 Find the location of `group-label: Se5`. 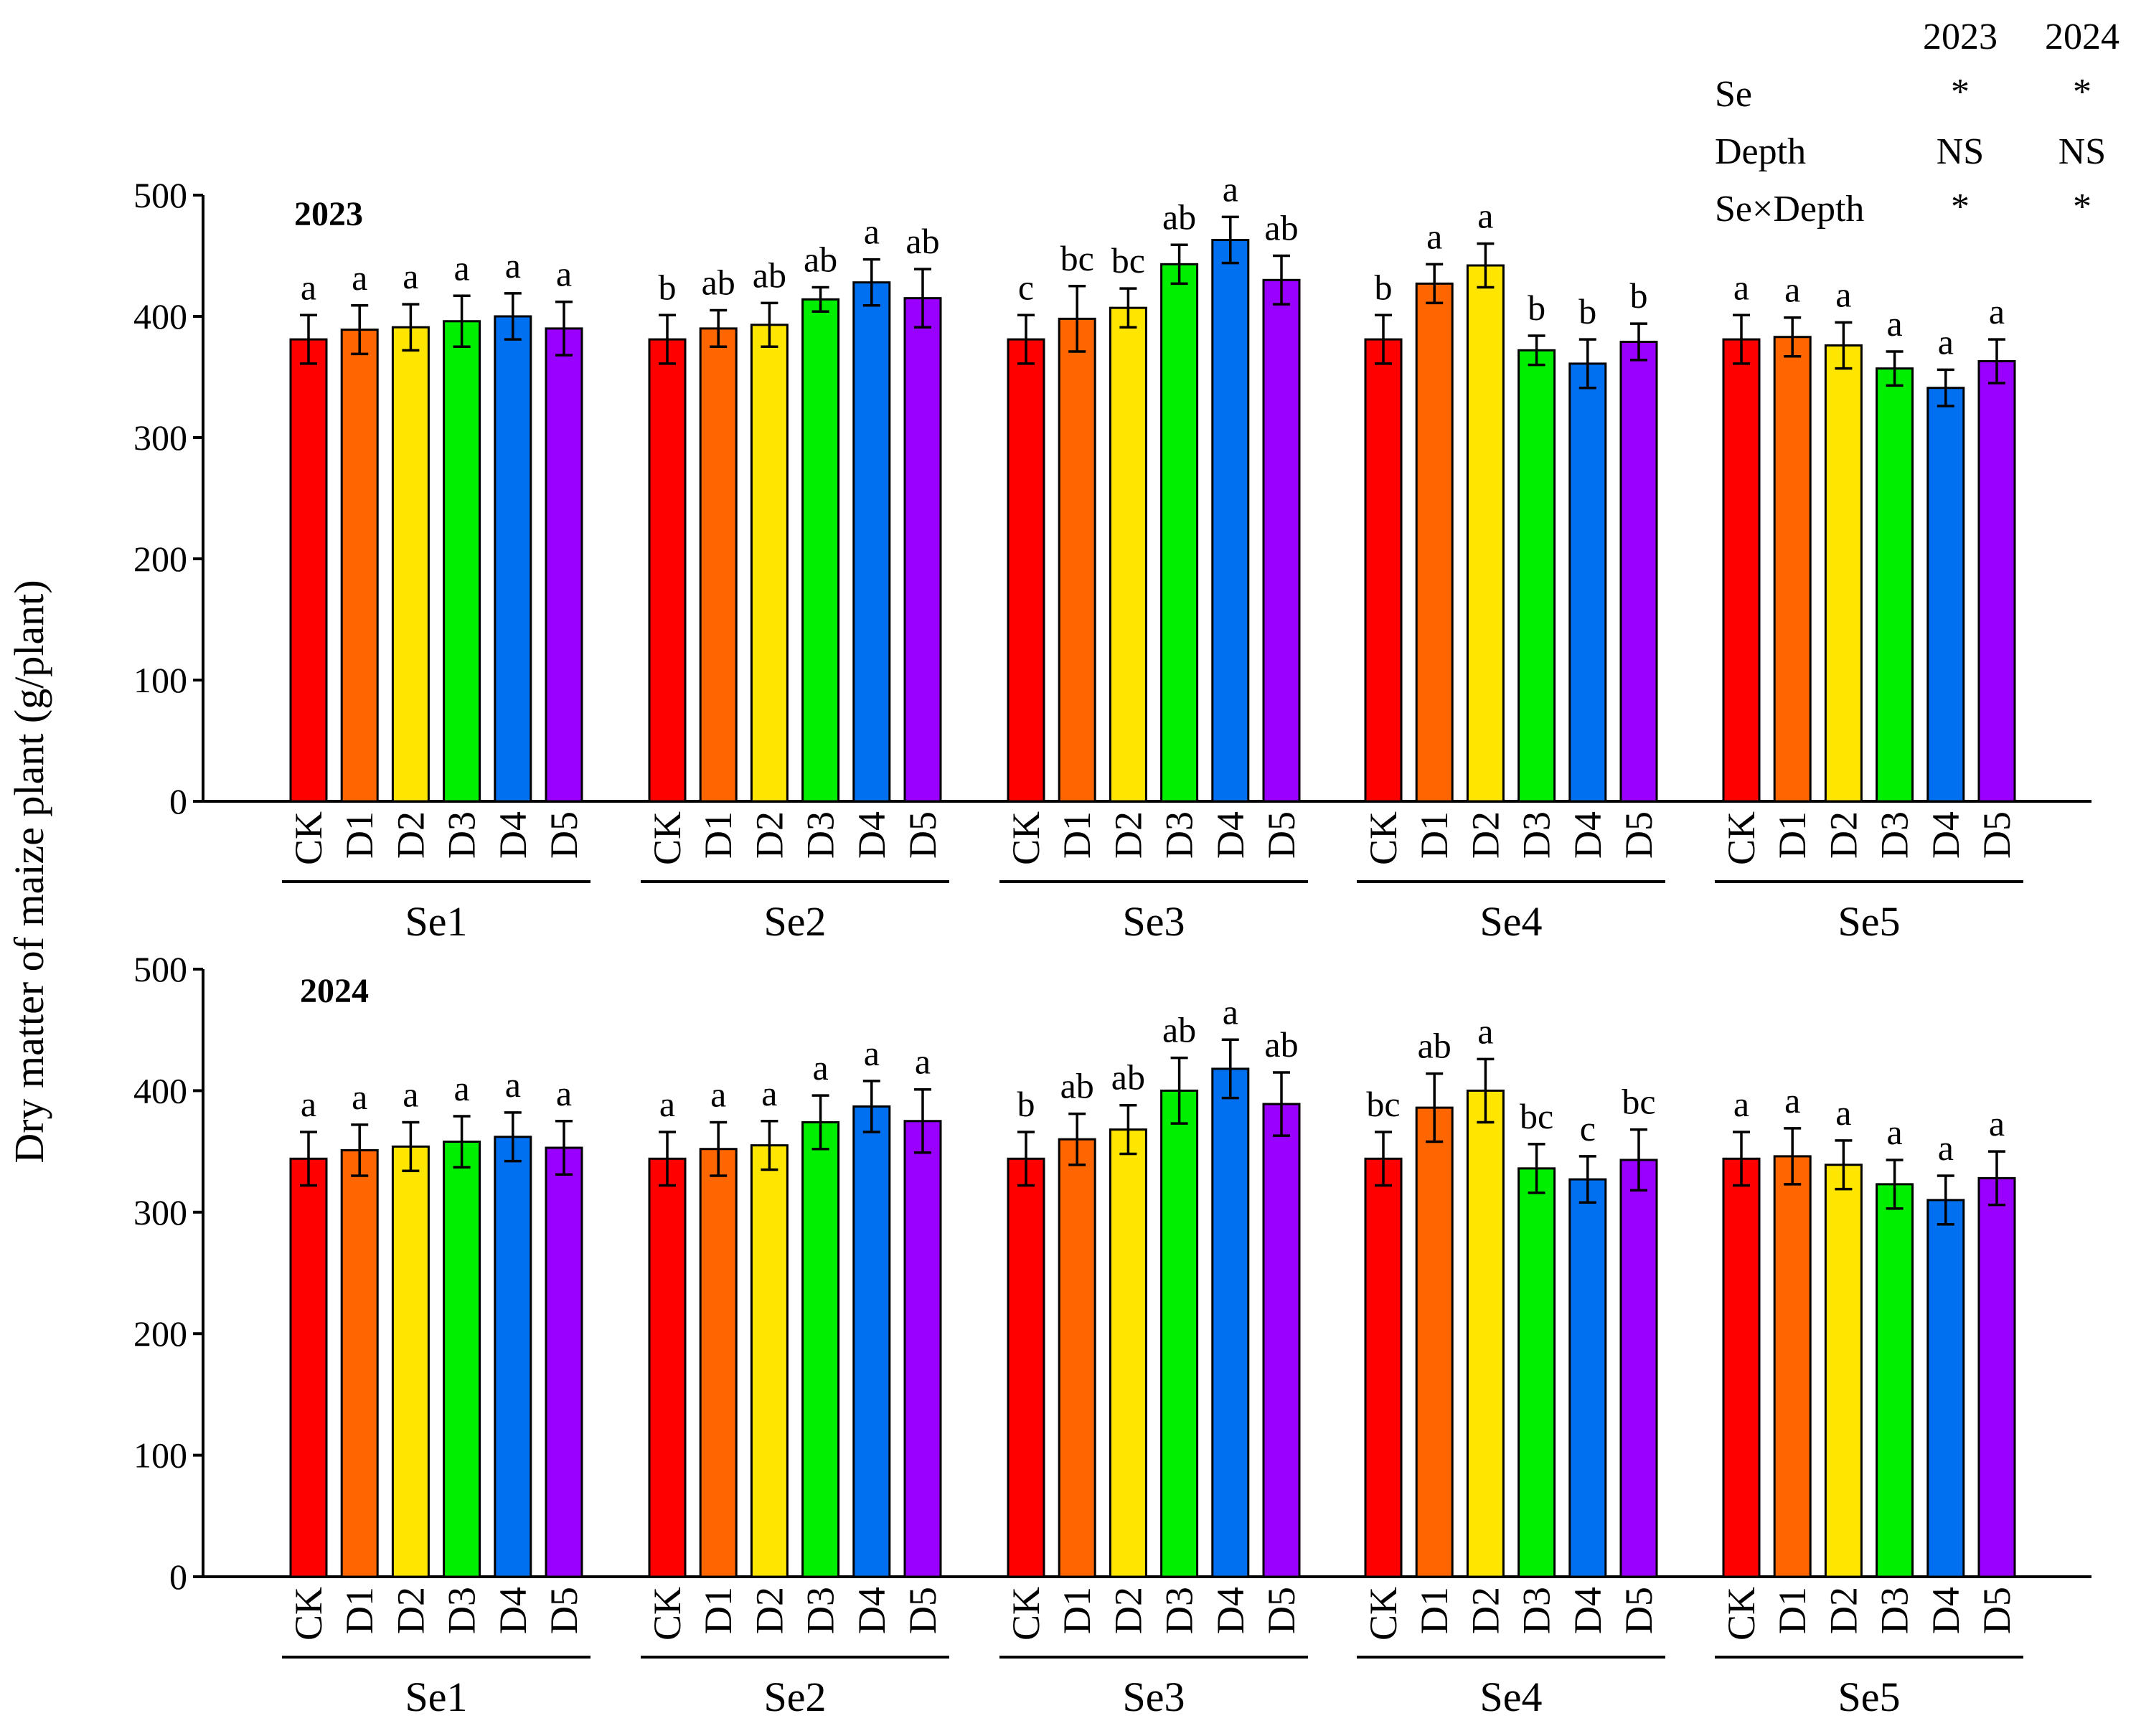

group-label: Se5 is located at coordinates (1869, 921).